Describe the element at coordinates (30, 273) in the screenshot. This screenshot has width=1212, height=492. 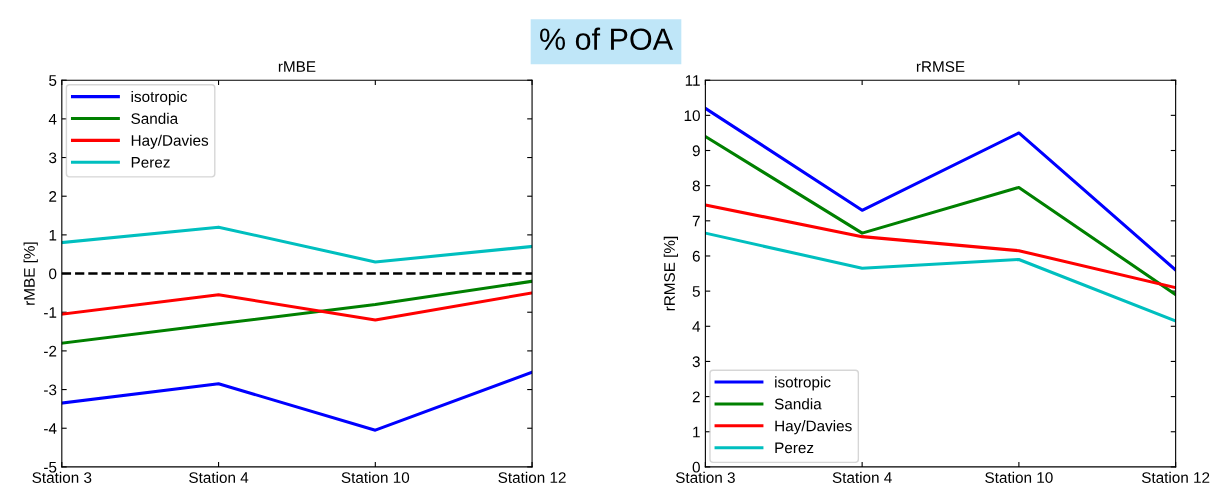
I see `y-axis-title: rMBE [%]` at that location.